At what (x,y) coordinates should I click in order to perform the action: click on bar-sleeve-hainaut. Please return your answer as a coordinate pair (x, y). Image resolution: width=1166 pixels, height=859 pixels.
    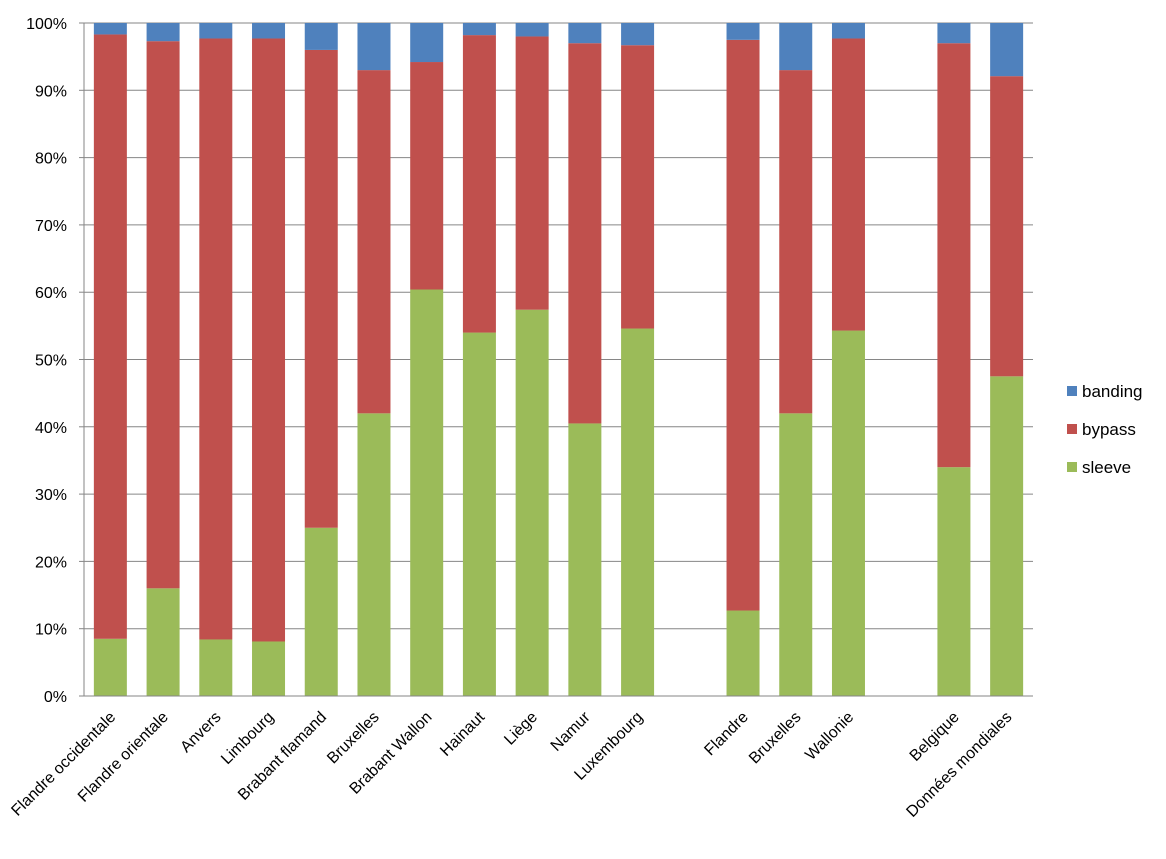
    Looking at the image, I should click on (479, 514).